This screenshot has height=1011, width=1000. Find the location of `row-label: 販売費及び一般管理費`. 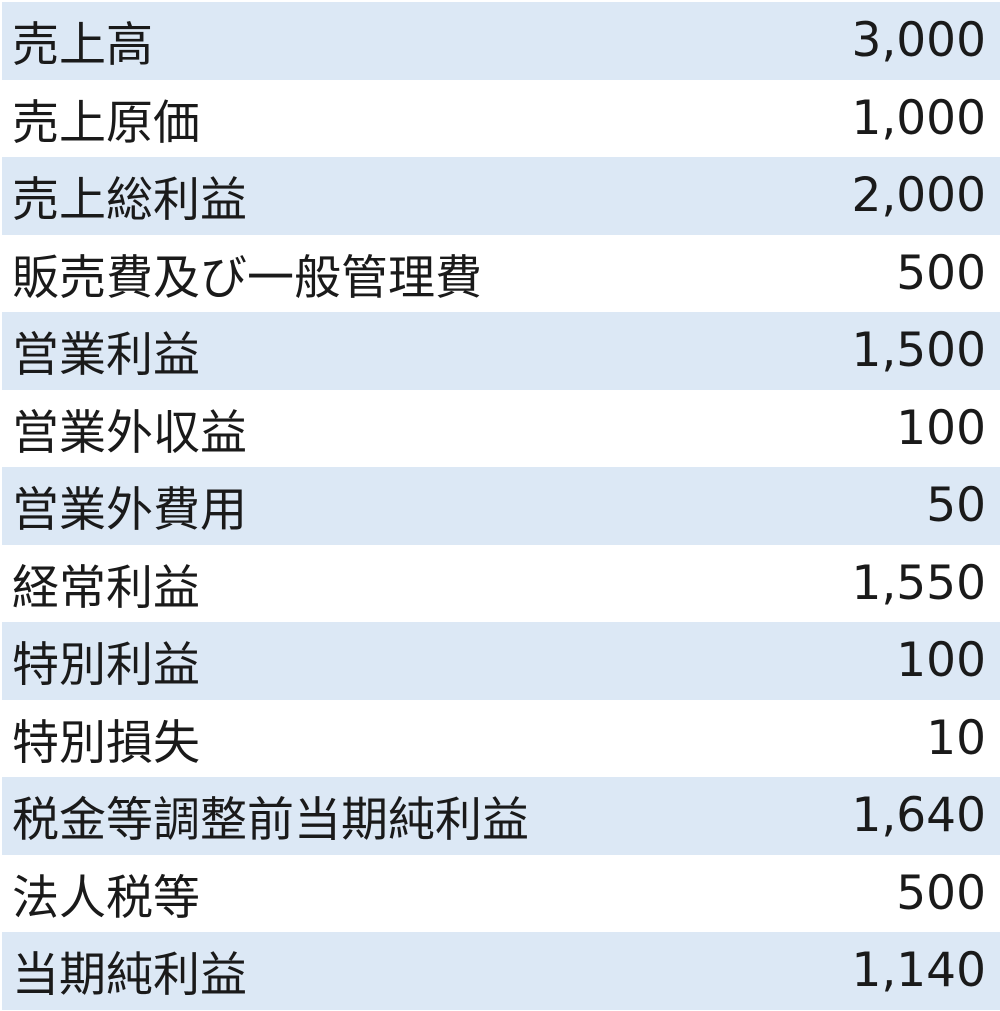

row-label: 販売費及び一般管理費 is located at coordinates (247, 278).